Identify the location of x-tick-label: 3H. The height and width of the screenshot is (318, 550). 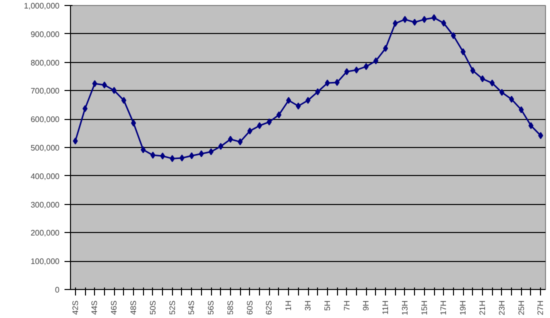
(308, 305).